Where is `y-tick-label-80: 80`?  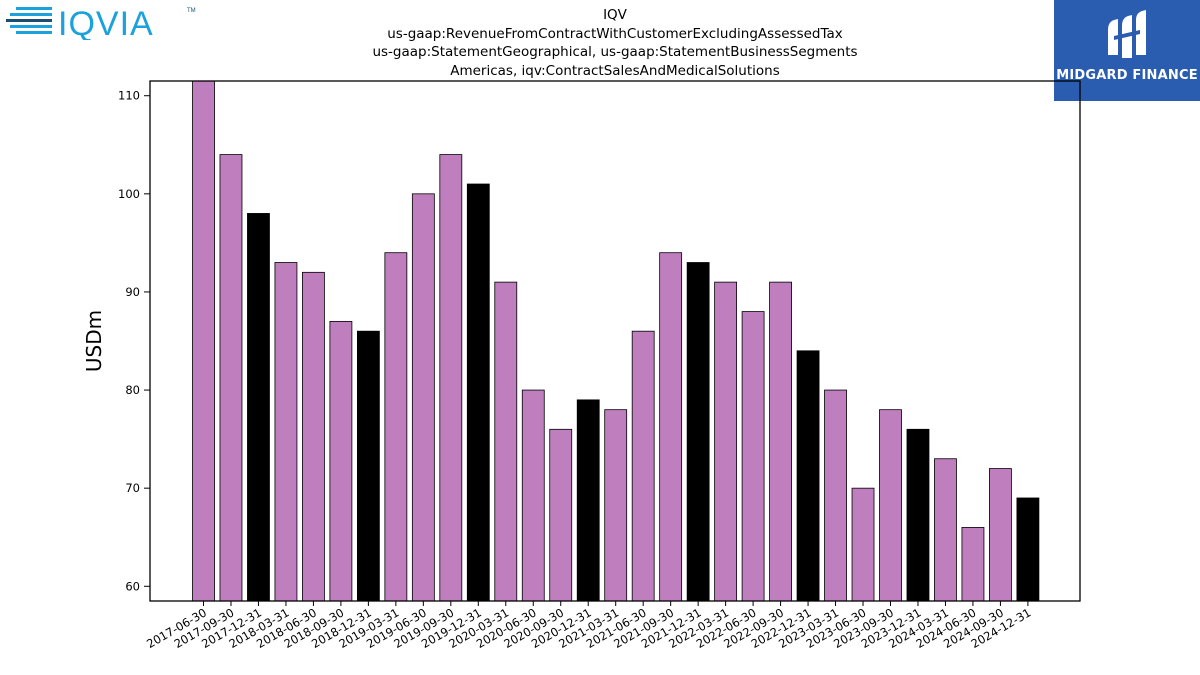
y-tick-label-80: 80 is located at coordinates (132, 390).